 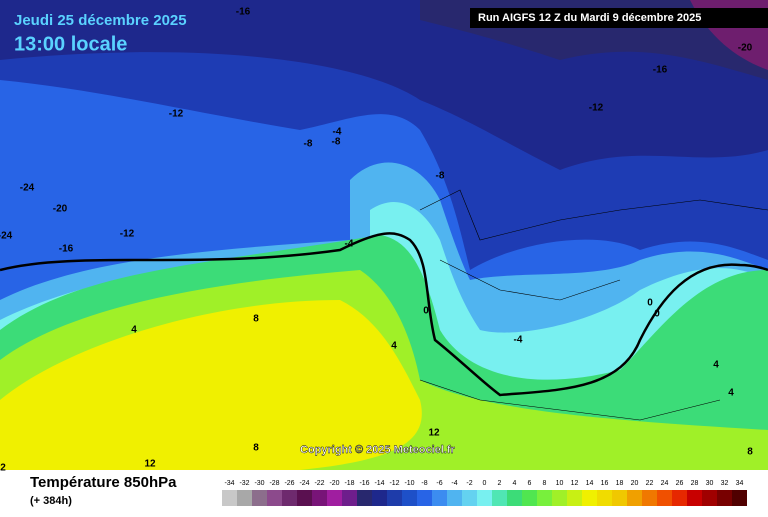 What do you see at coordinates (334, 483) in the screenshot?
I see `legend-label: -20` at bounding box center [334, 483].